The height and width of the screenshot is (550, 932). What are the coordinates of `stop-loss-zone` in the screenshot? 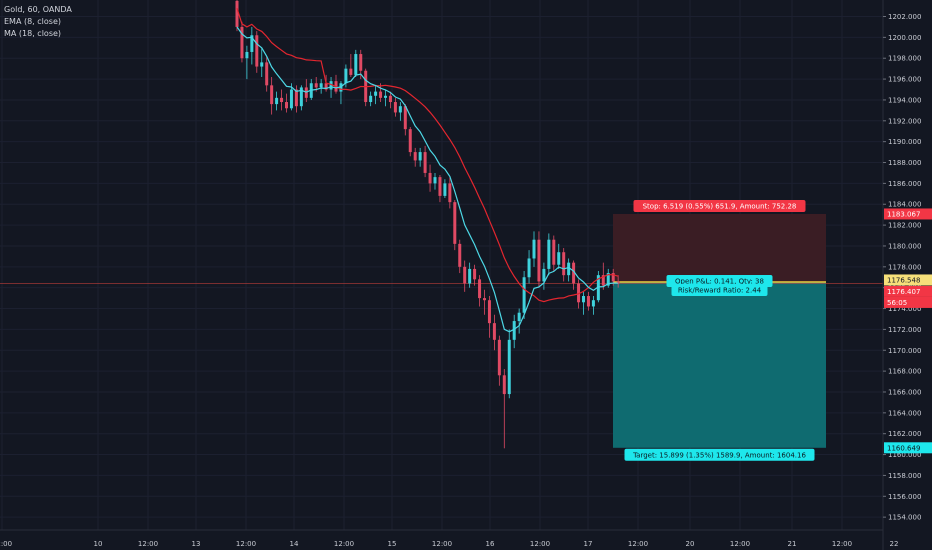 It's located at (719, 247).